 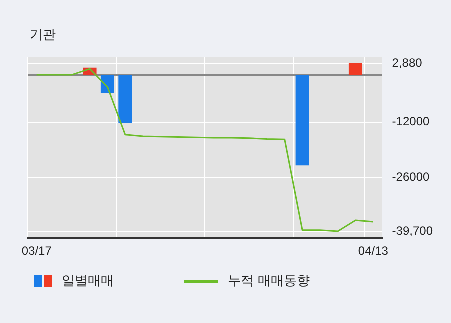 I want to click on chart-title: 기관, so click(x=43, y=35).